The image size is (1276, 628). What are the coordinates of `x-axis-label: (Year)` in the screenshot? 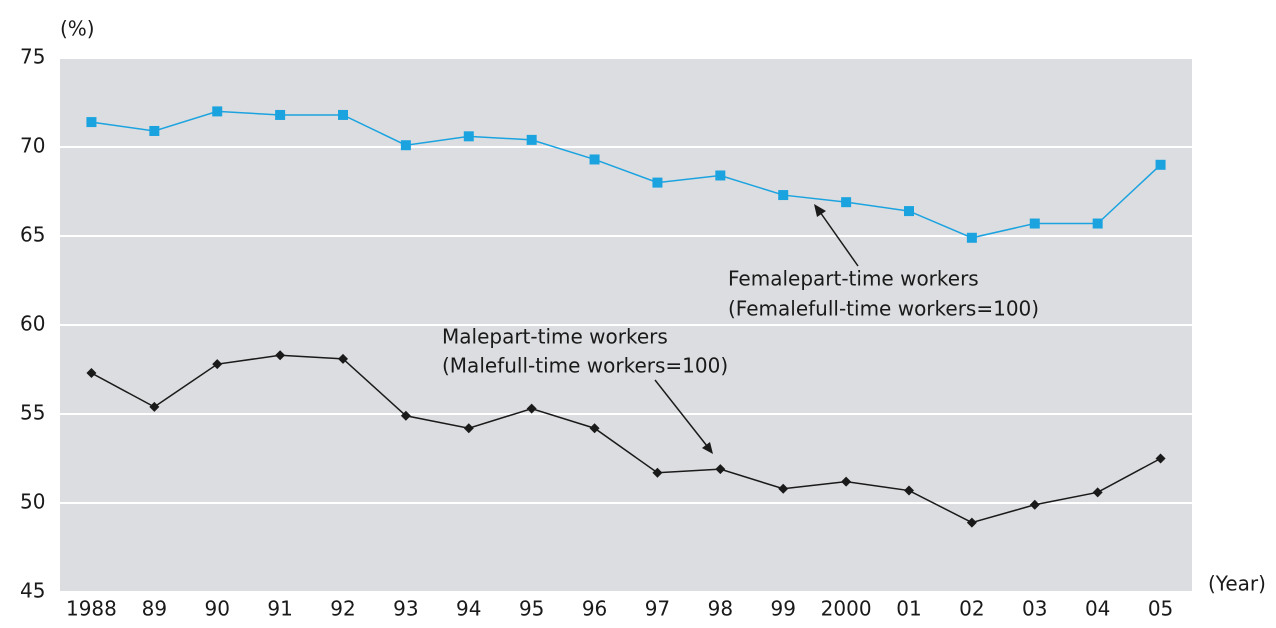 It's located at (1237, 584).